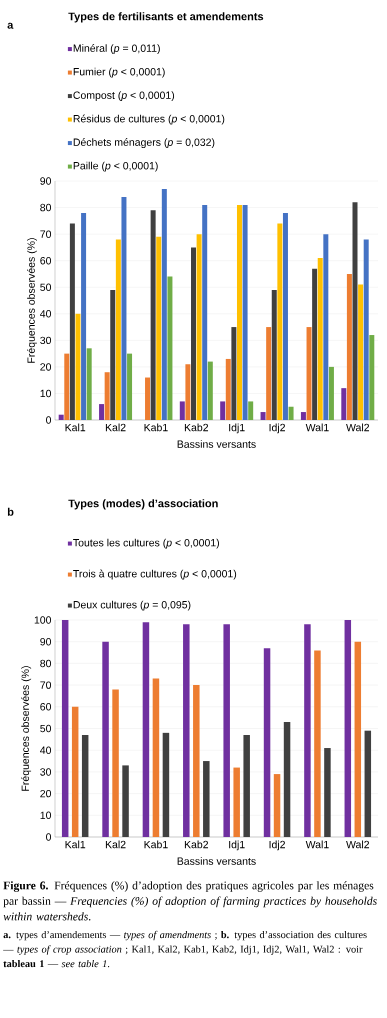 Image resolution: width=387 pixels, height=1018 pixels. What do you see at coordinates (115, 844) in the screenshot?
I see `x-tick-label: Kal2` at bounding box center [115, 844].